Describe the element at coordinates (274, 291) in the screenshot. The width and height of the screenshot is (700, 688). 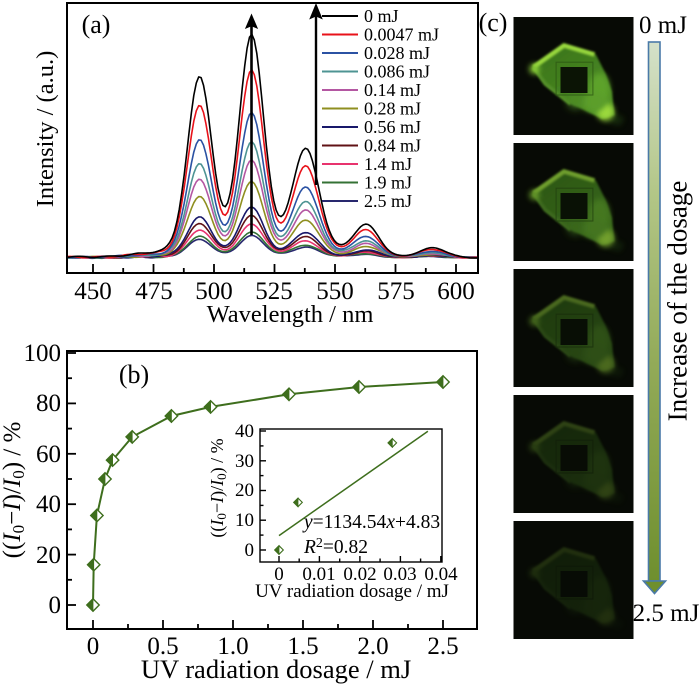
I see `svg-text: 525` at that location.